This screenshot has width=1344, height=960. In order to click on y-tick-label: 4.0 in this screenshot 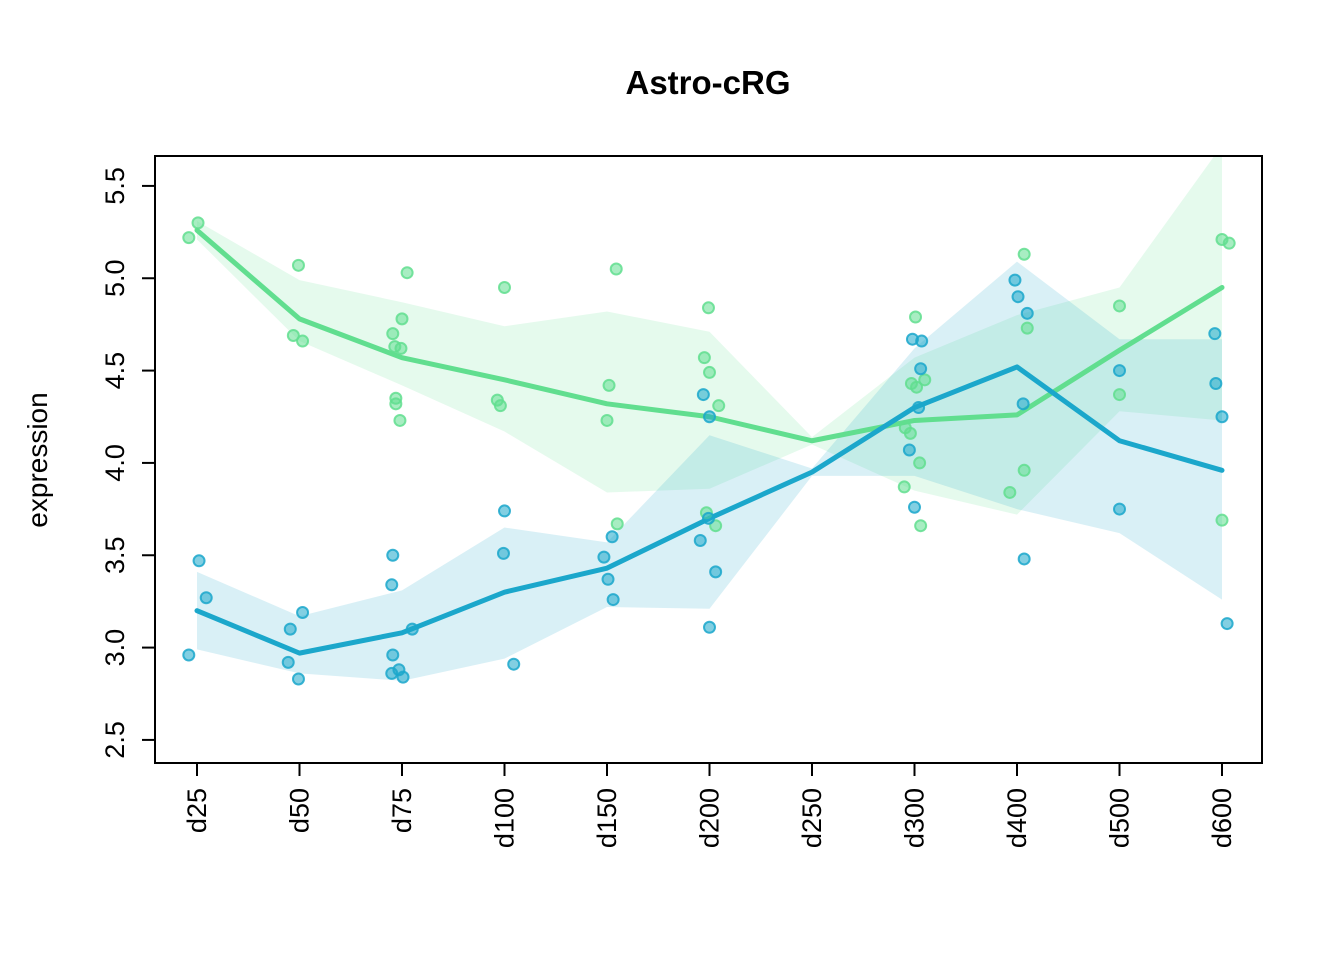, I will do `click(115, 463)`.